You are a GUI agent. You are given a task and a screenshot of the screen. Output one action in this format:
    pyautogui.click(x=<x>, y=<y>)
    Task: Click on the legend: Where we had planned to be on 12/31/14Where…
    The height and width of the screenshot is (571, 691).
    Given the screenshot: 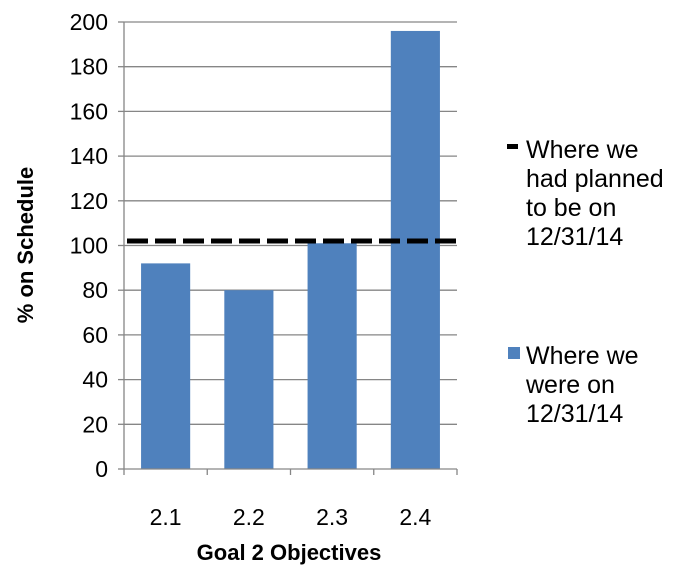 What is the action you would take?
    pyautogui.click(x=585, y=282)
    